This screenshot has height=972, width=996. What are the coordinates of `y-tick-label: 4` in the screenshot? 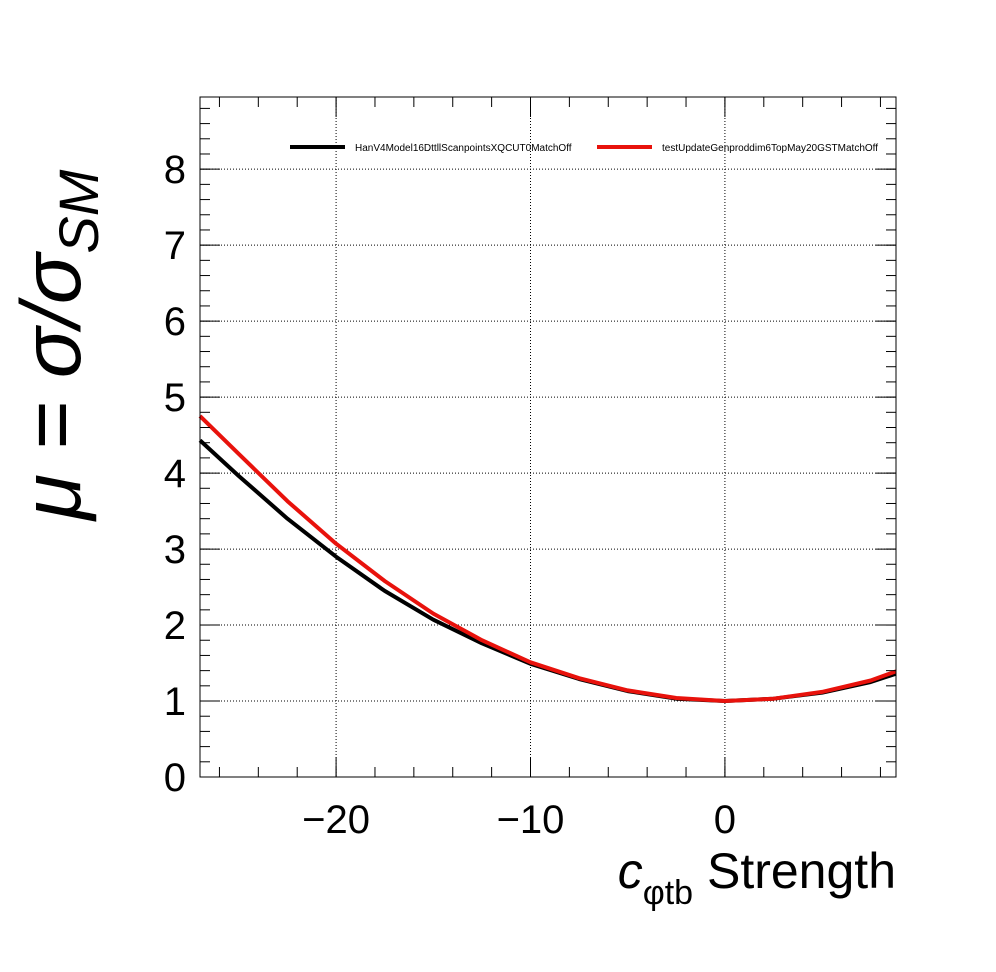 It's located at (175, 474).